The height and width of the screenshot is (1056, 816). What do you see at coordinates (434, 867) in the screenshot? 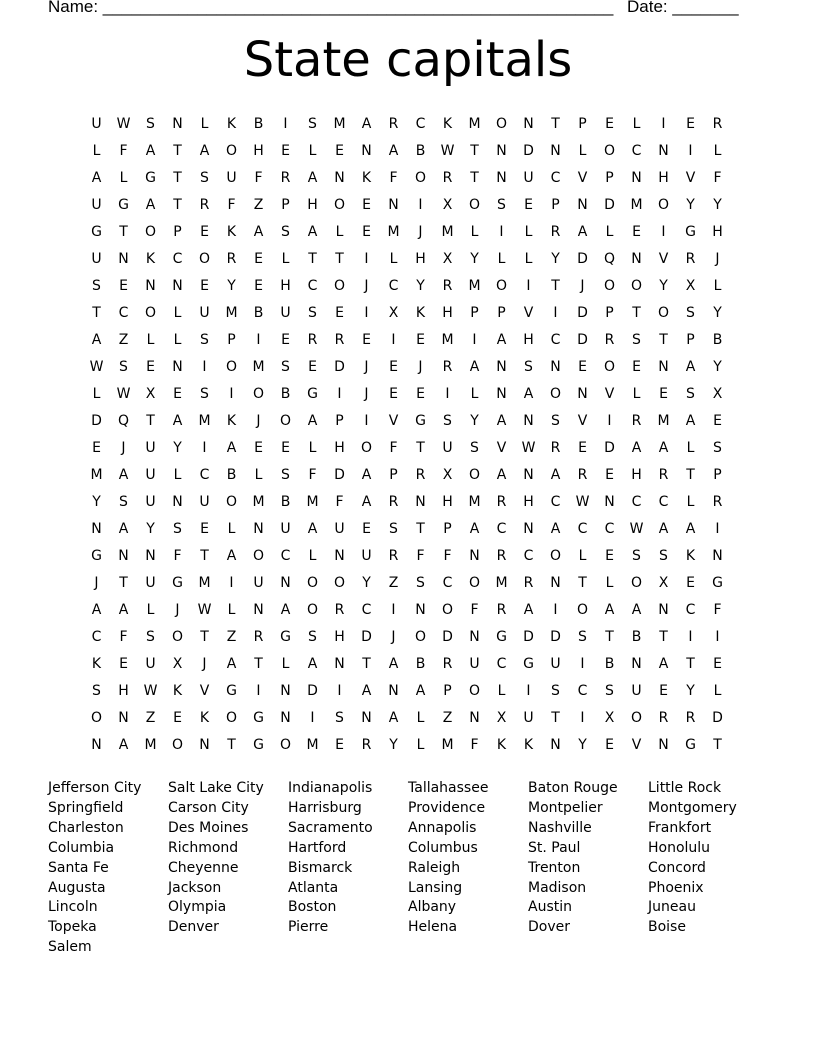
I see `word-item: Raleigh` at bounding box center [434, 867].